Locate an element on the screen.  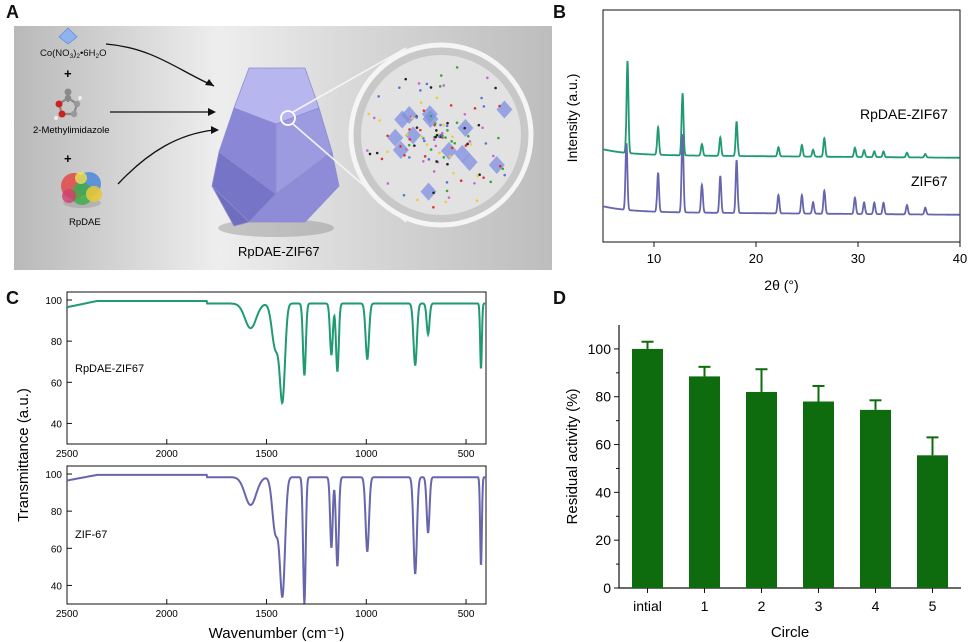
x-tick-label: 3 is located at coordinates (819, 606).